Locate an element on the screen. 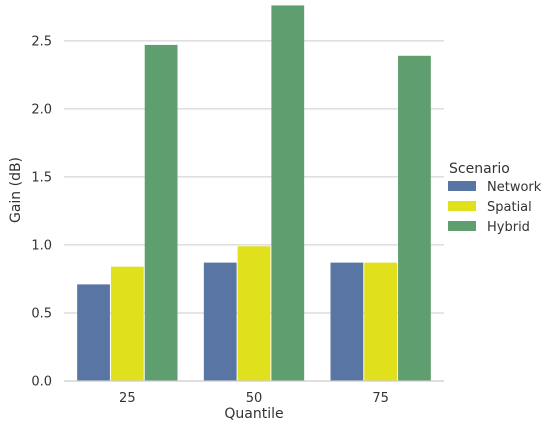 The width and height of the screenshot is (550, 433). y-axis-label: Gain (dB) is located at coordinates (16, 190).